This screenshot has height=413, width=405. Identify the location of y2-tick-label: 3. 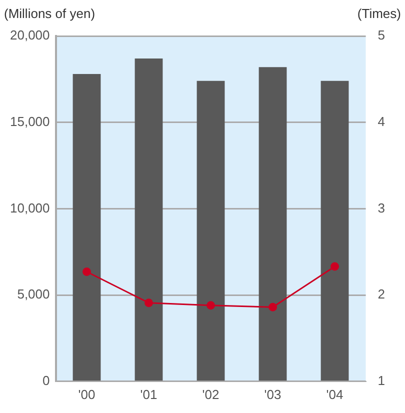
(382, 208).